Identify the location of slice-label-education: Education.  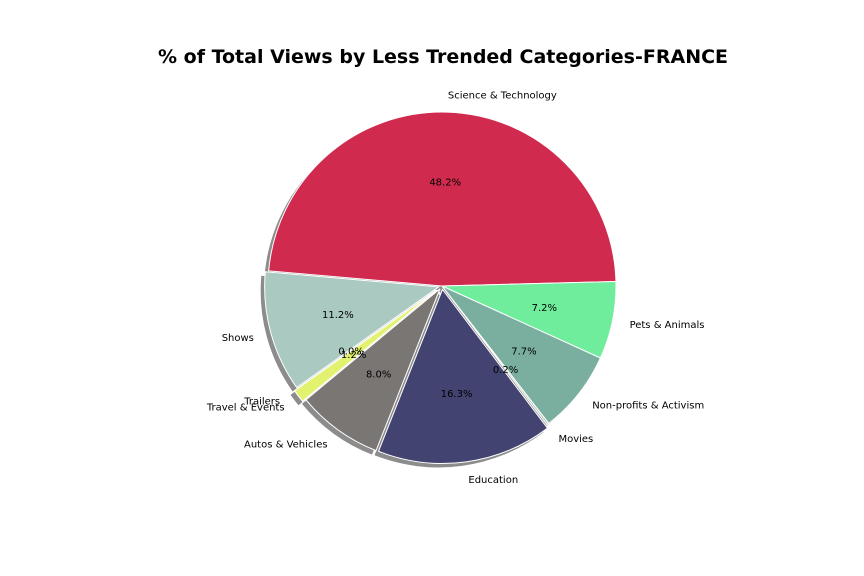
(493, 480).